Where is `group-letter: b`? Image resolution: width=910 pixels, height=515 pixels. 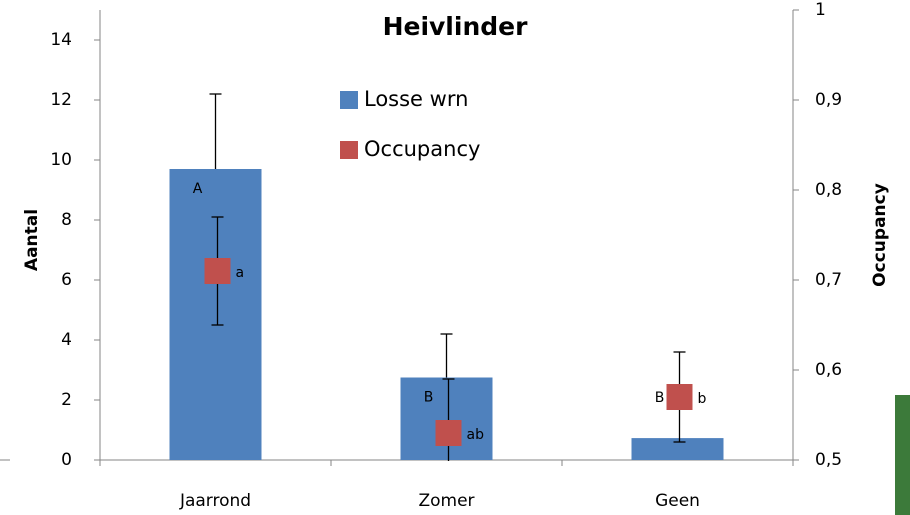 group-letter: b is located at coordinates (702, 399).